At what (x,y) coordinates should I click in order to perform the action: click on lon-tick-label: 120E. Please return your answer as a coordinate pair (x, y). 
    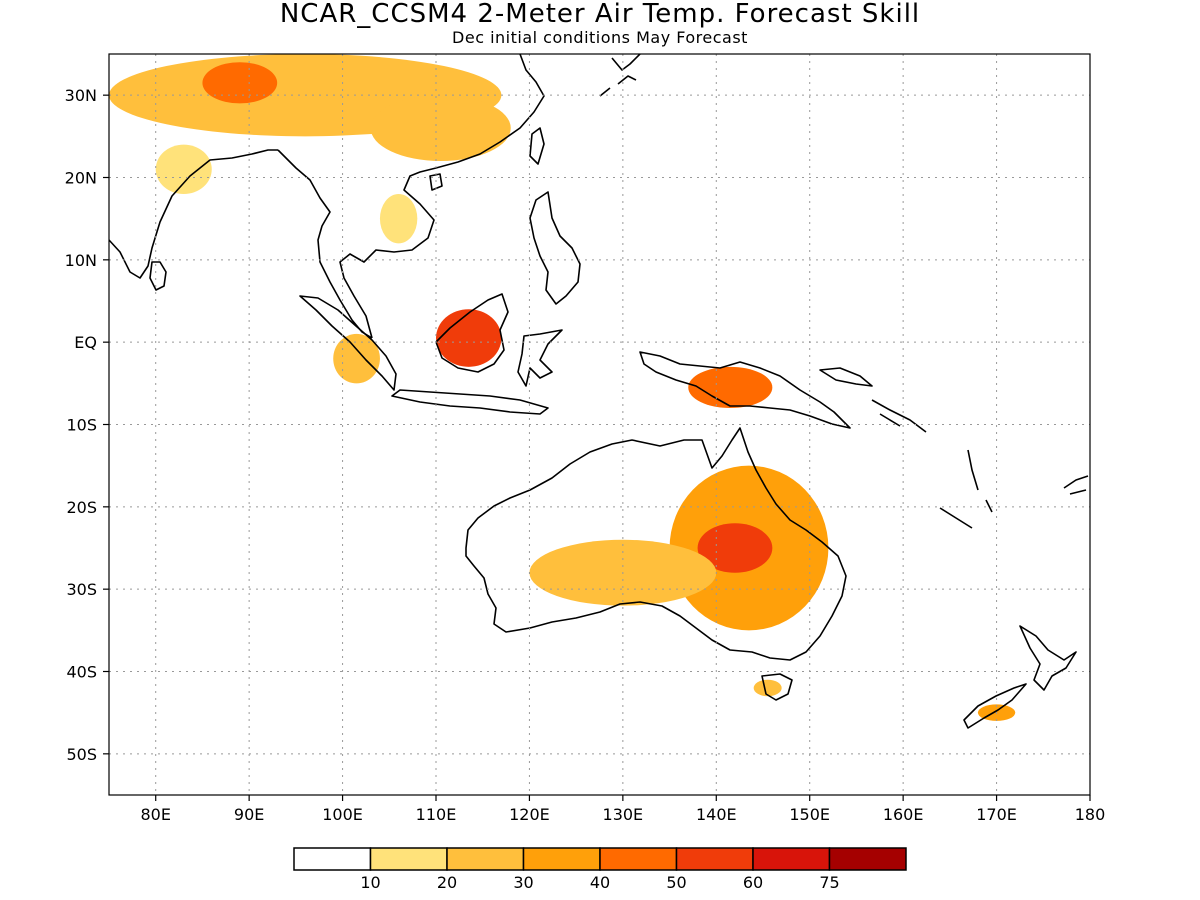
    Looking at the image, I should click on (529, 814).